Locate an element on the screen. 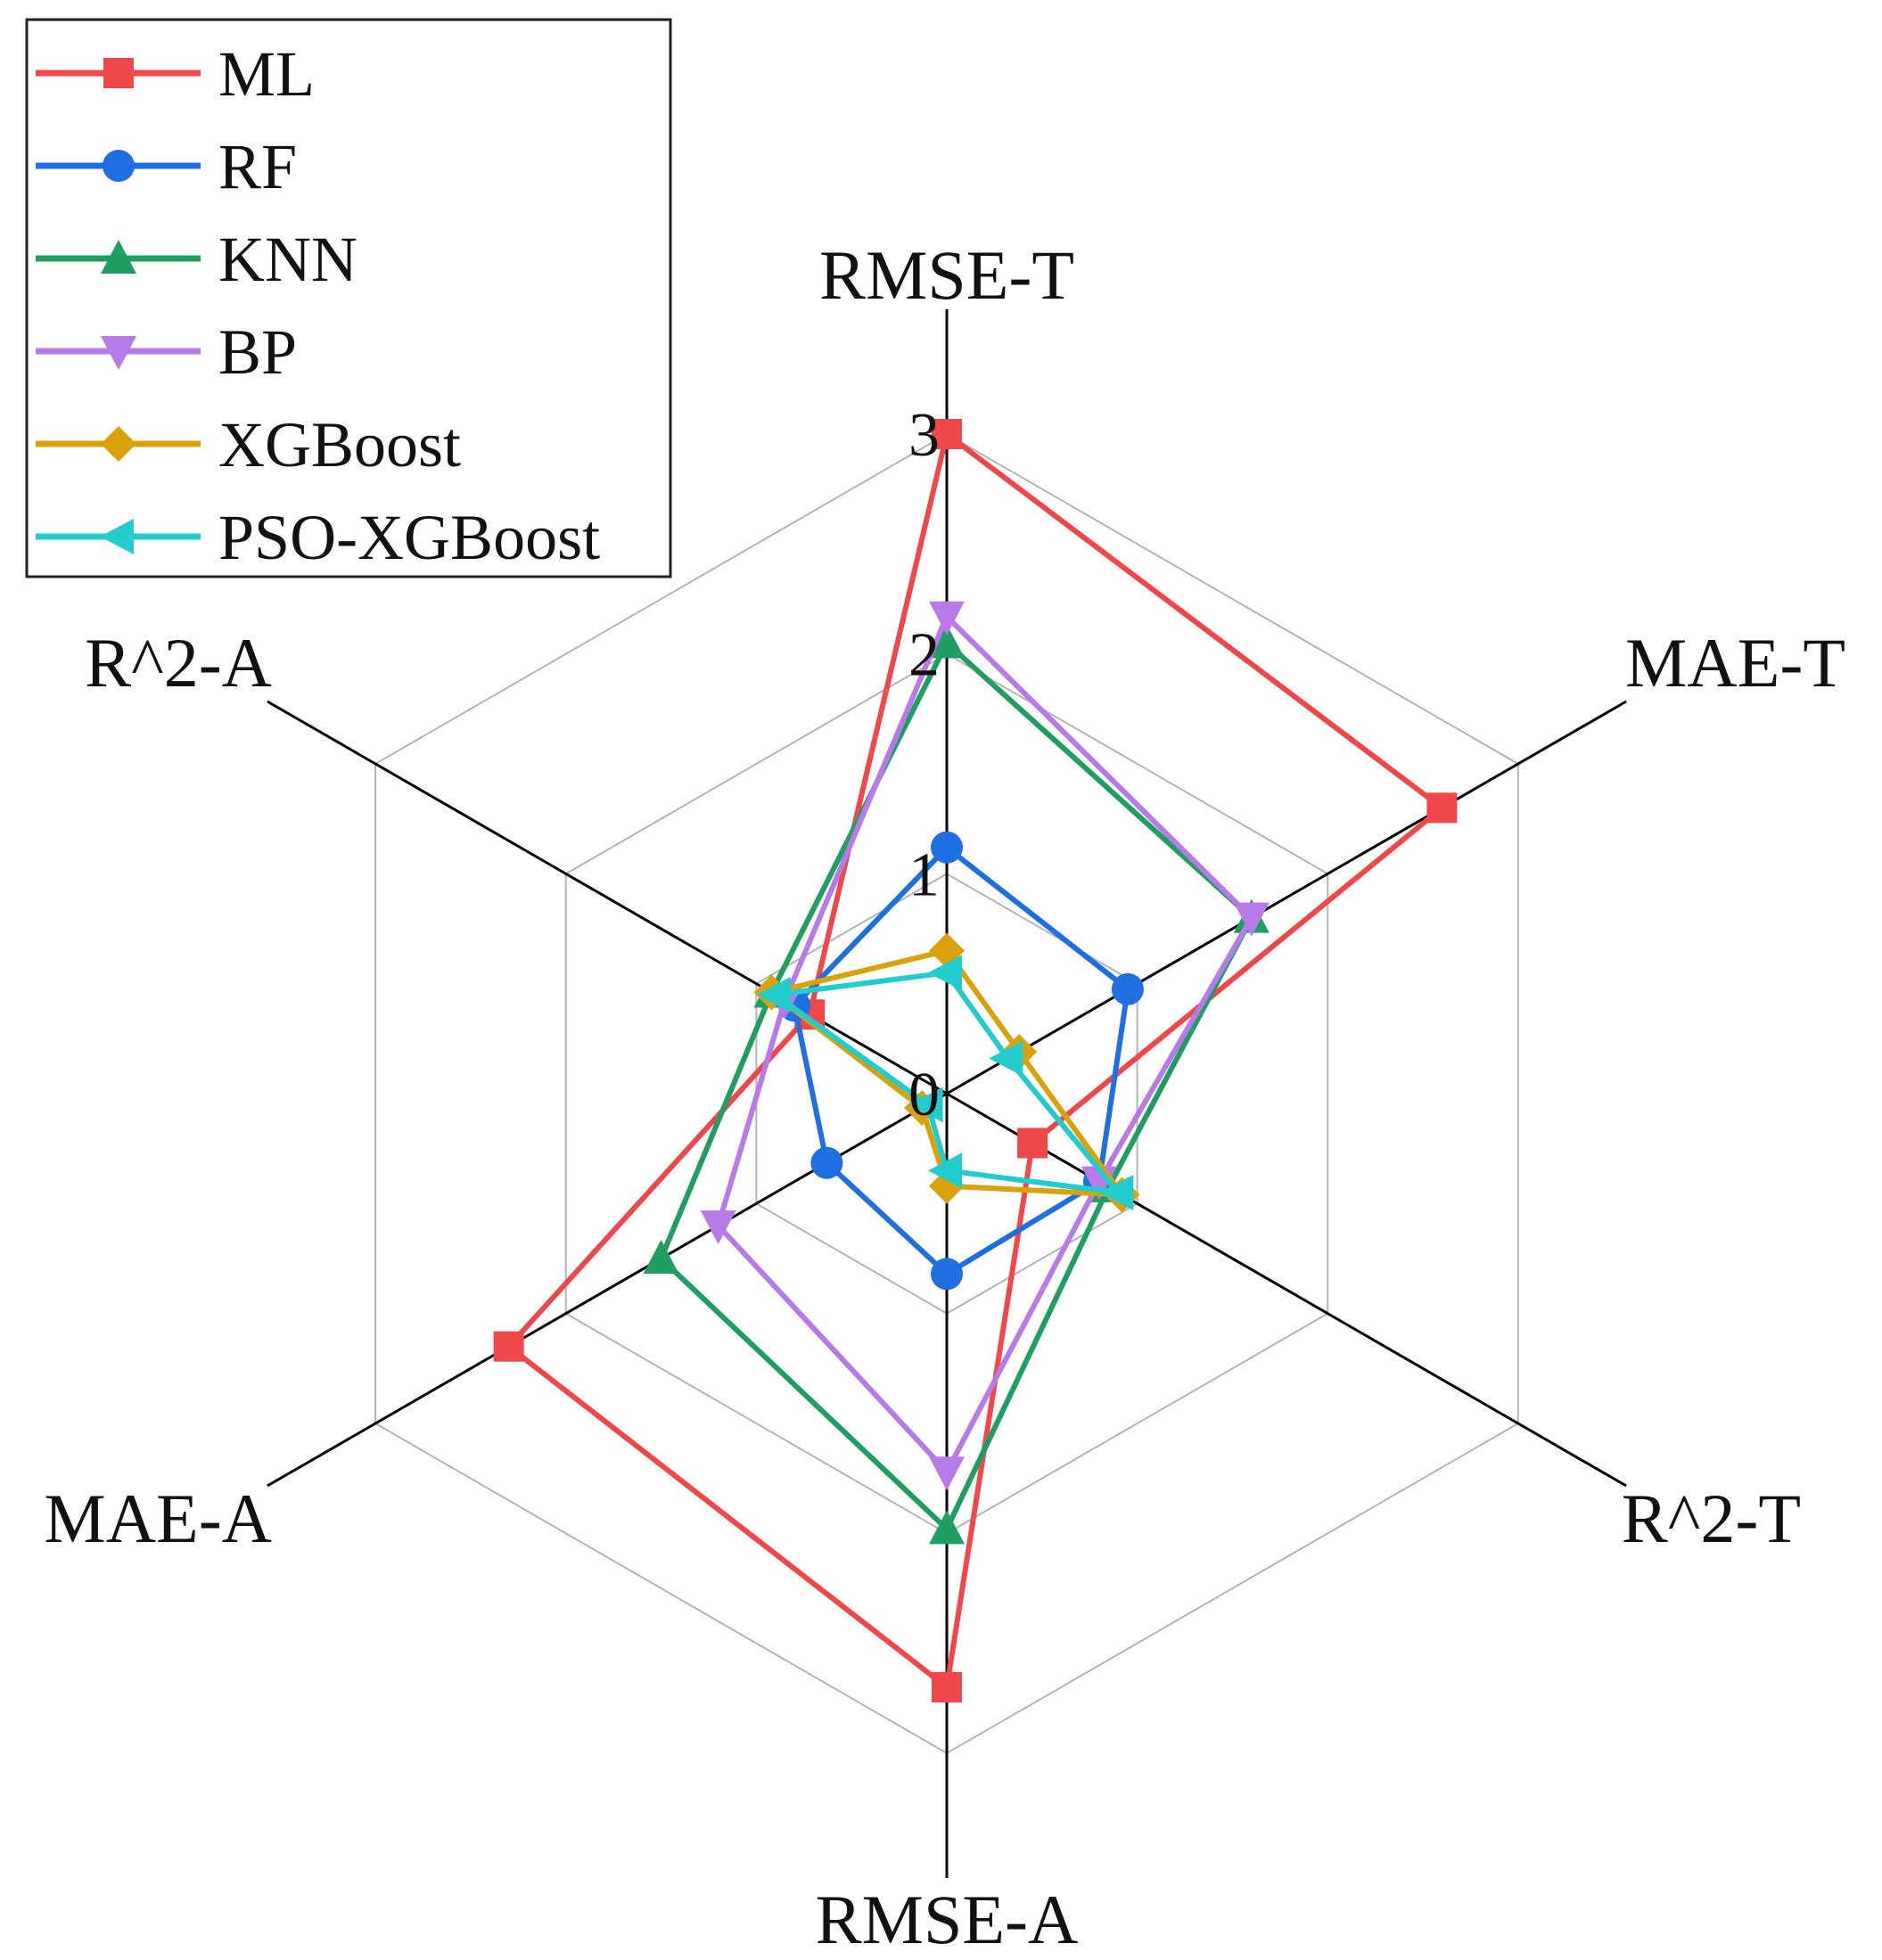 Image resolution: width=1882 pixels, height=1960 pixels. legend-item-xgboost: XGBoost is located at coordinates (248, 445).